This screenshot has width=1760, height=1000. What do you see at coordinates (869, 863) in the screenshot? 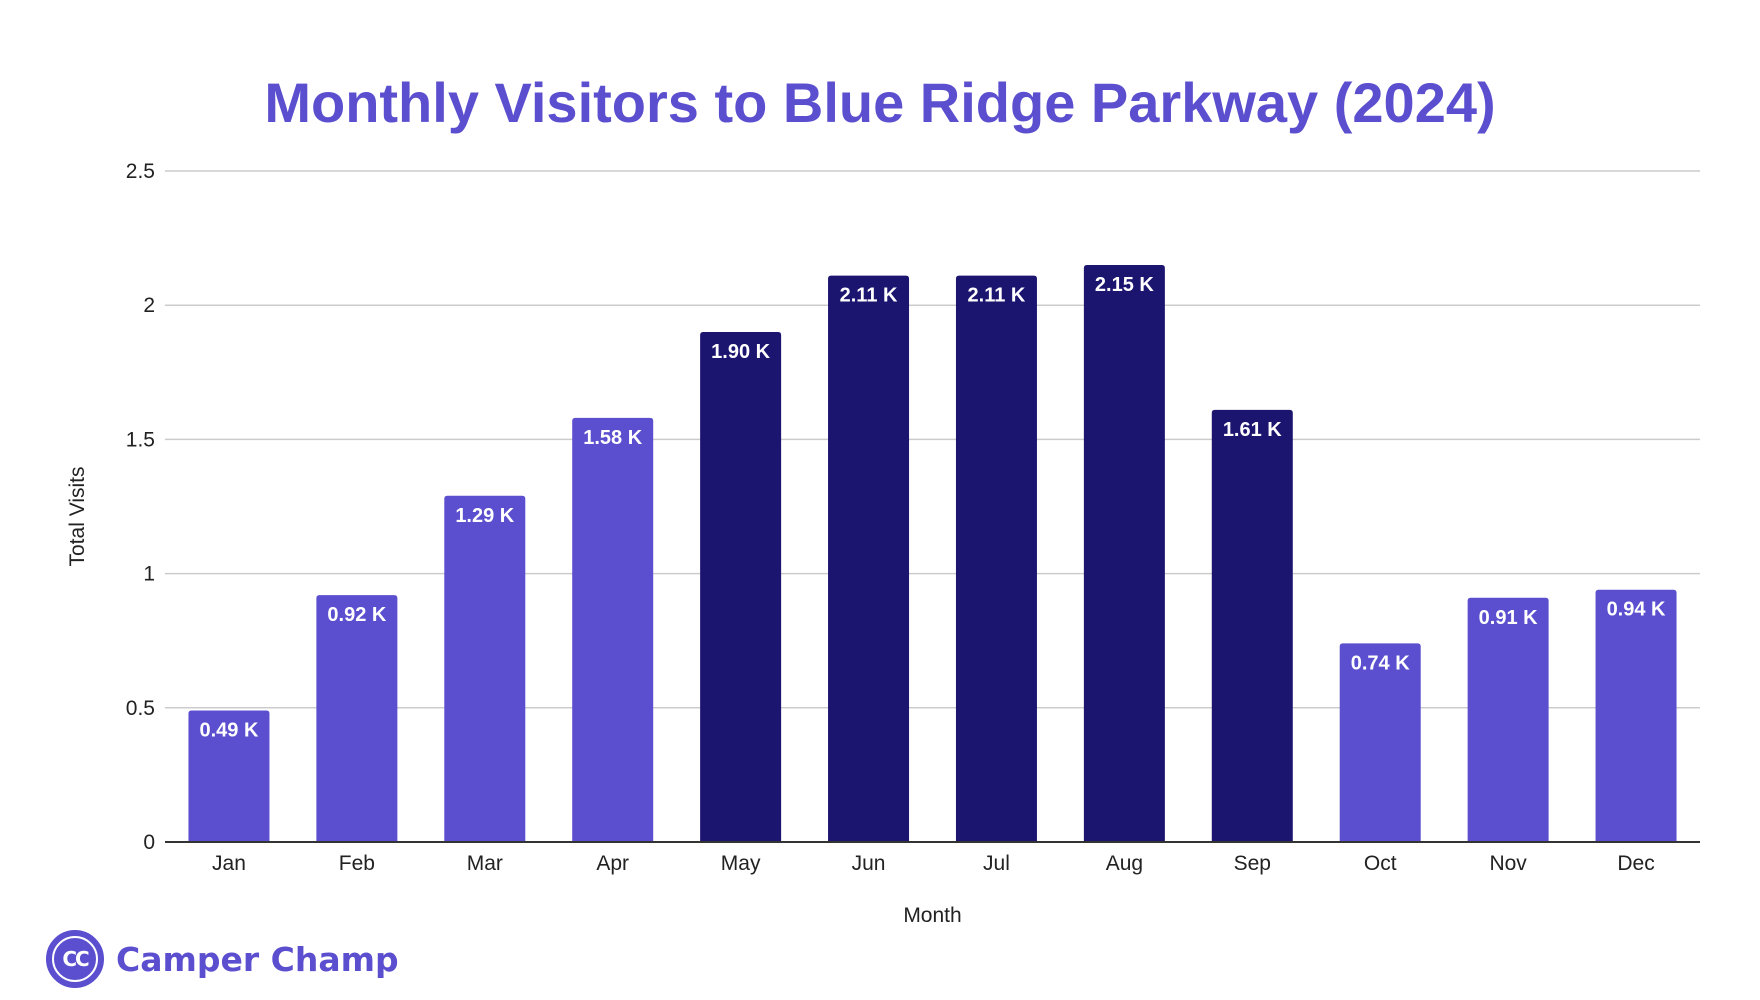
I see `x-tick-label: Jun` at bounding box center [869, 863].